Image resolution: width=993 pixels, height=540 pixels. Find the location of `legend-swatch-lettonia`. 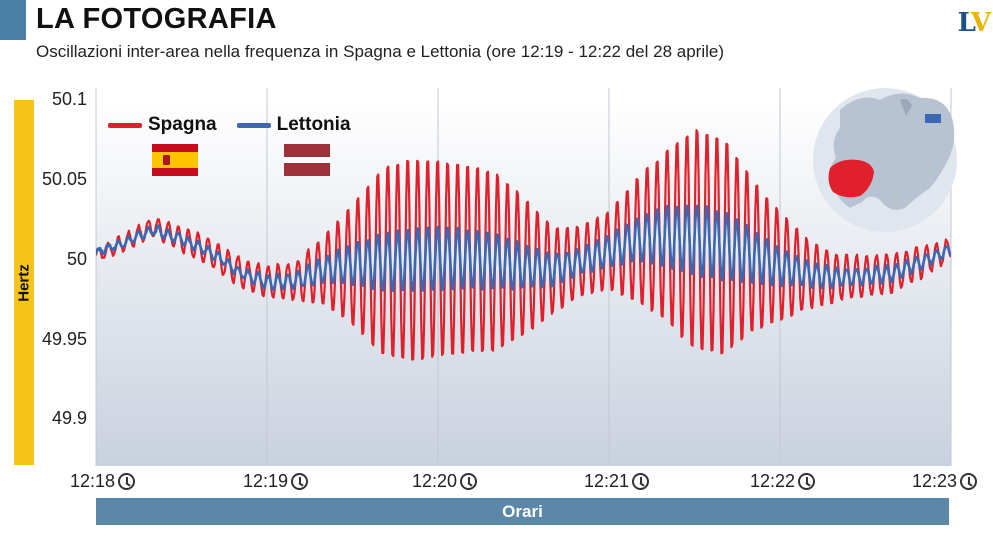

legend-swatch-lettonia is located at coordinates (253, 125).